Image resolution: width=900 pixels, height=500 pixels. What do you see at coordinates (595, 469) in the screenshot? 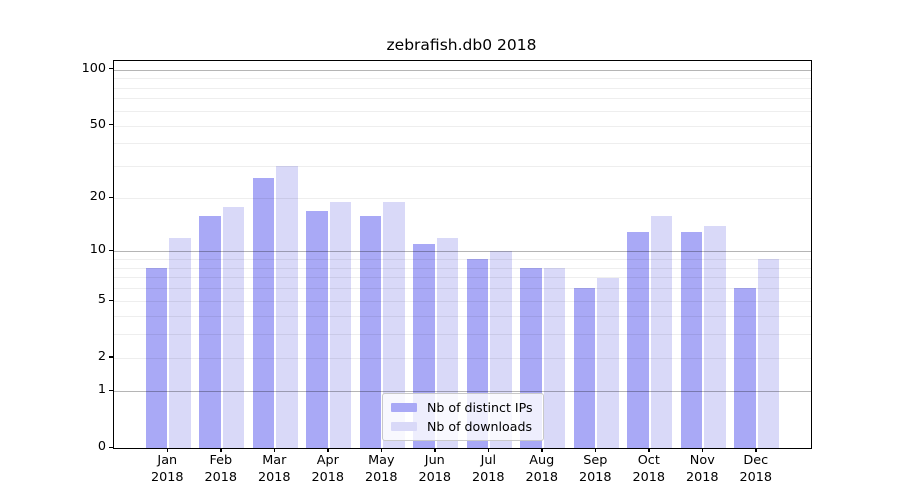
I see `x-tick-label-sep: Sep 2018` at bounding box center [595, 469].